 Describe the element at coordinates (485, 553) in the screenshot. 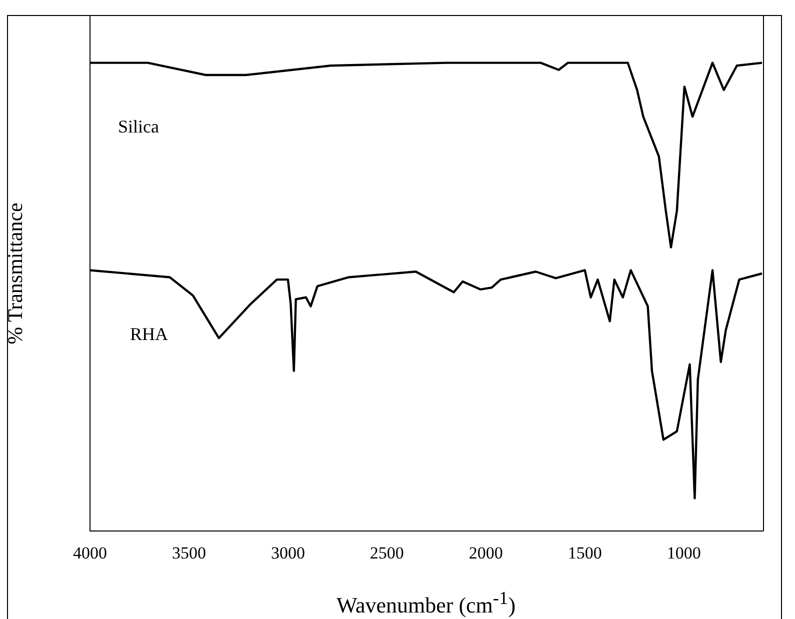

I see `x-tick-label: 2000` at that location.